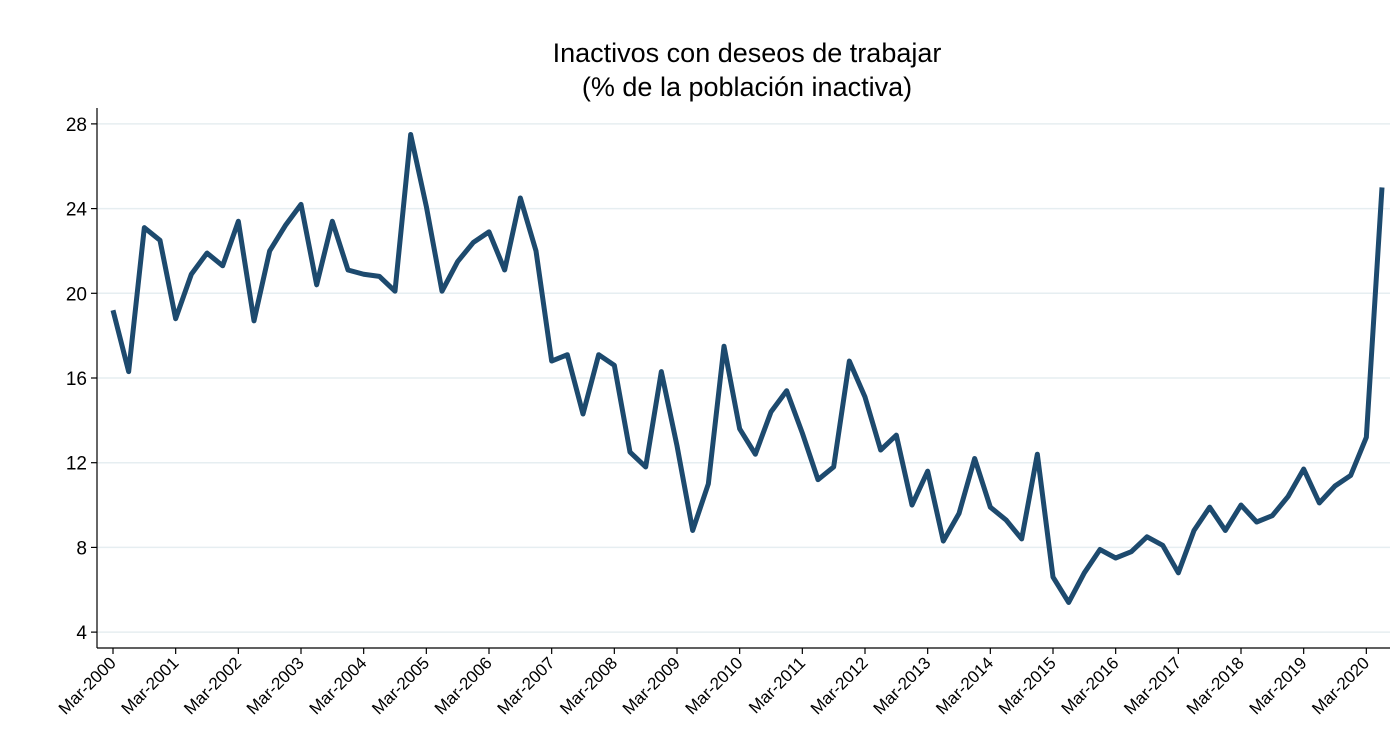  Describe the element at coordinates (1090, 685) in the screenshot. I see `x-tick-label: Mar-2016` at that location.